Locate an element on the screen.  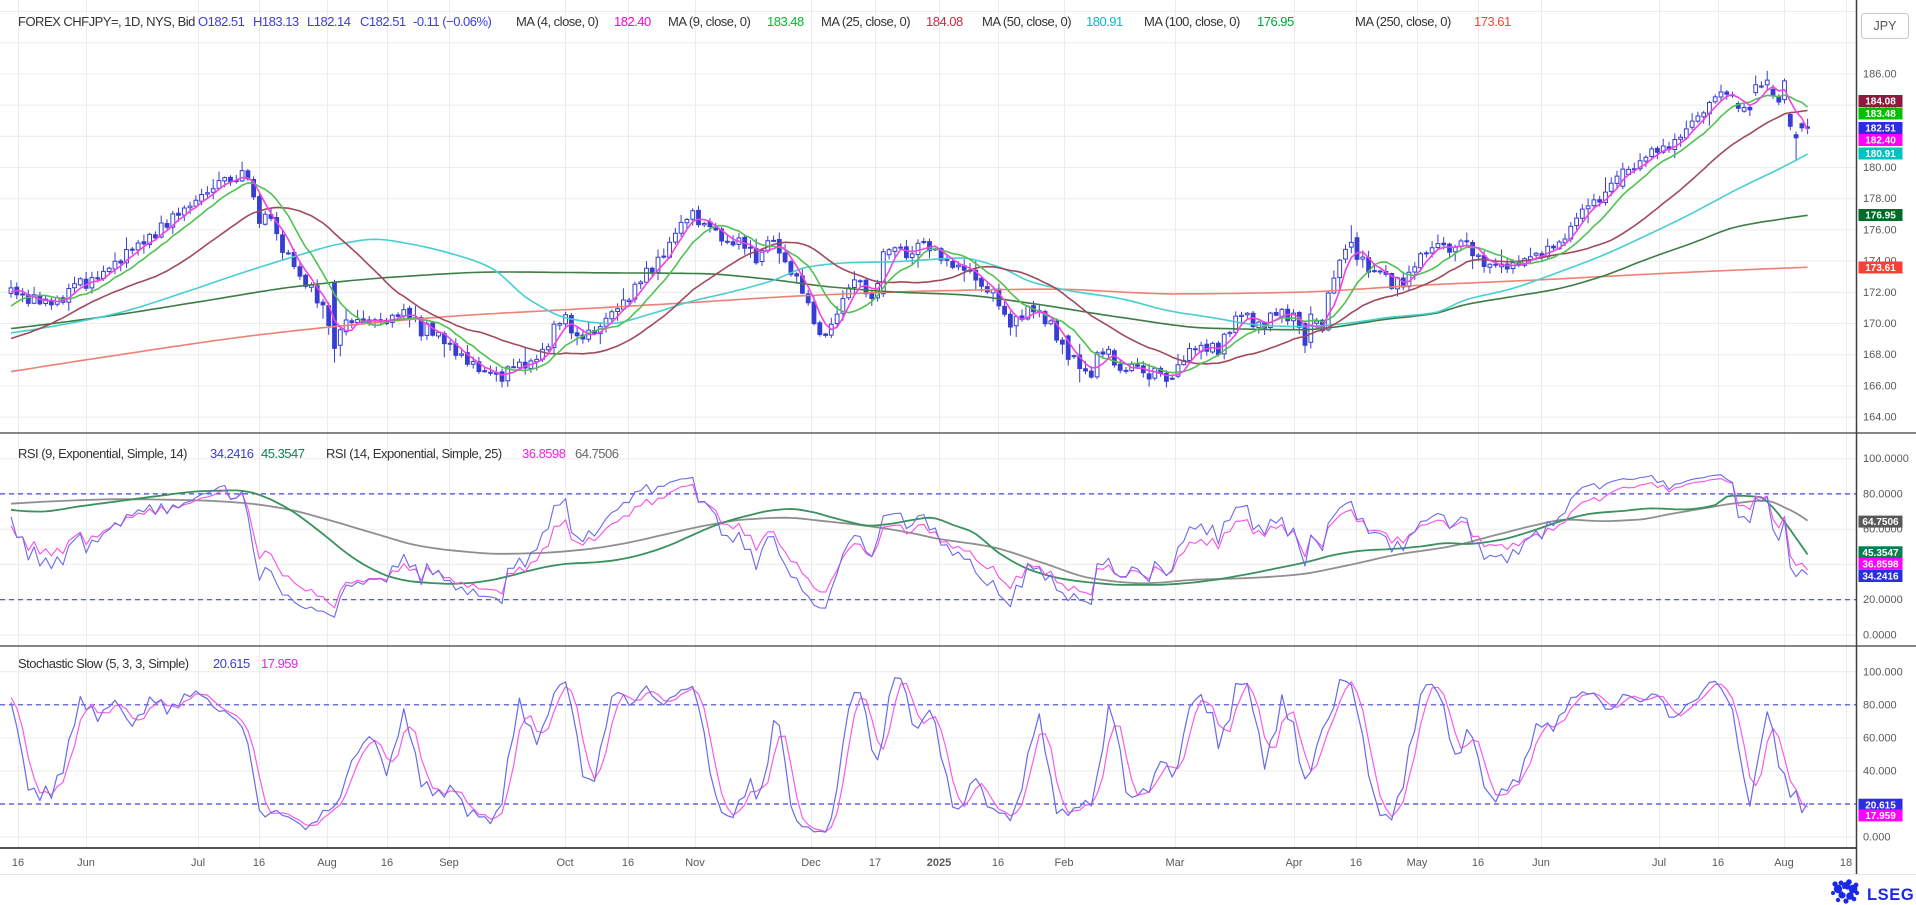
svg-text: 172.00 is located at coordinates (1880, 293).